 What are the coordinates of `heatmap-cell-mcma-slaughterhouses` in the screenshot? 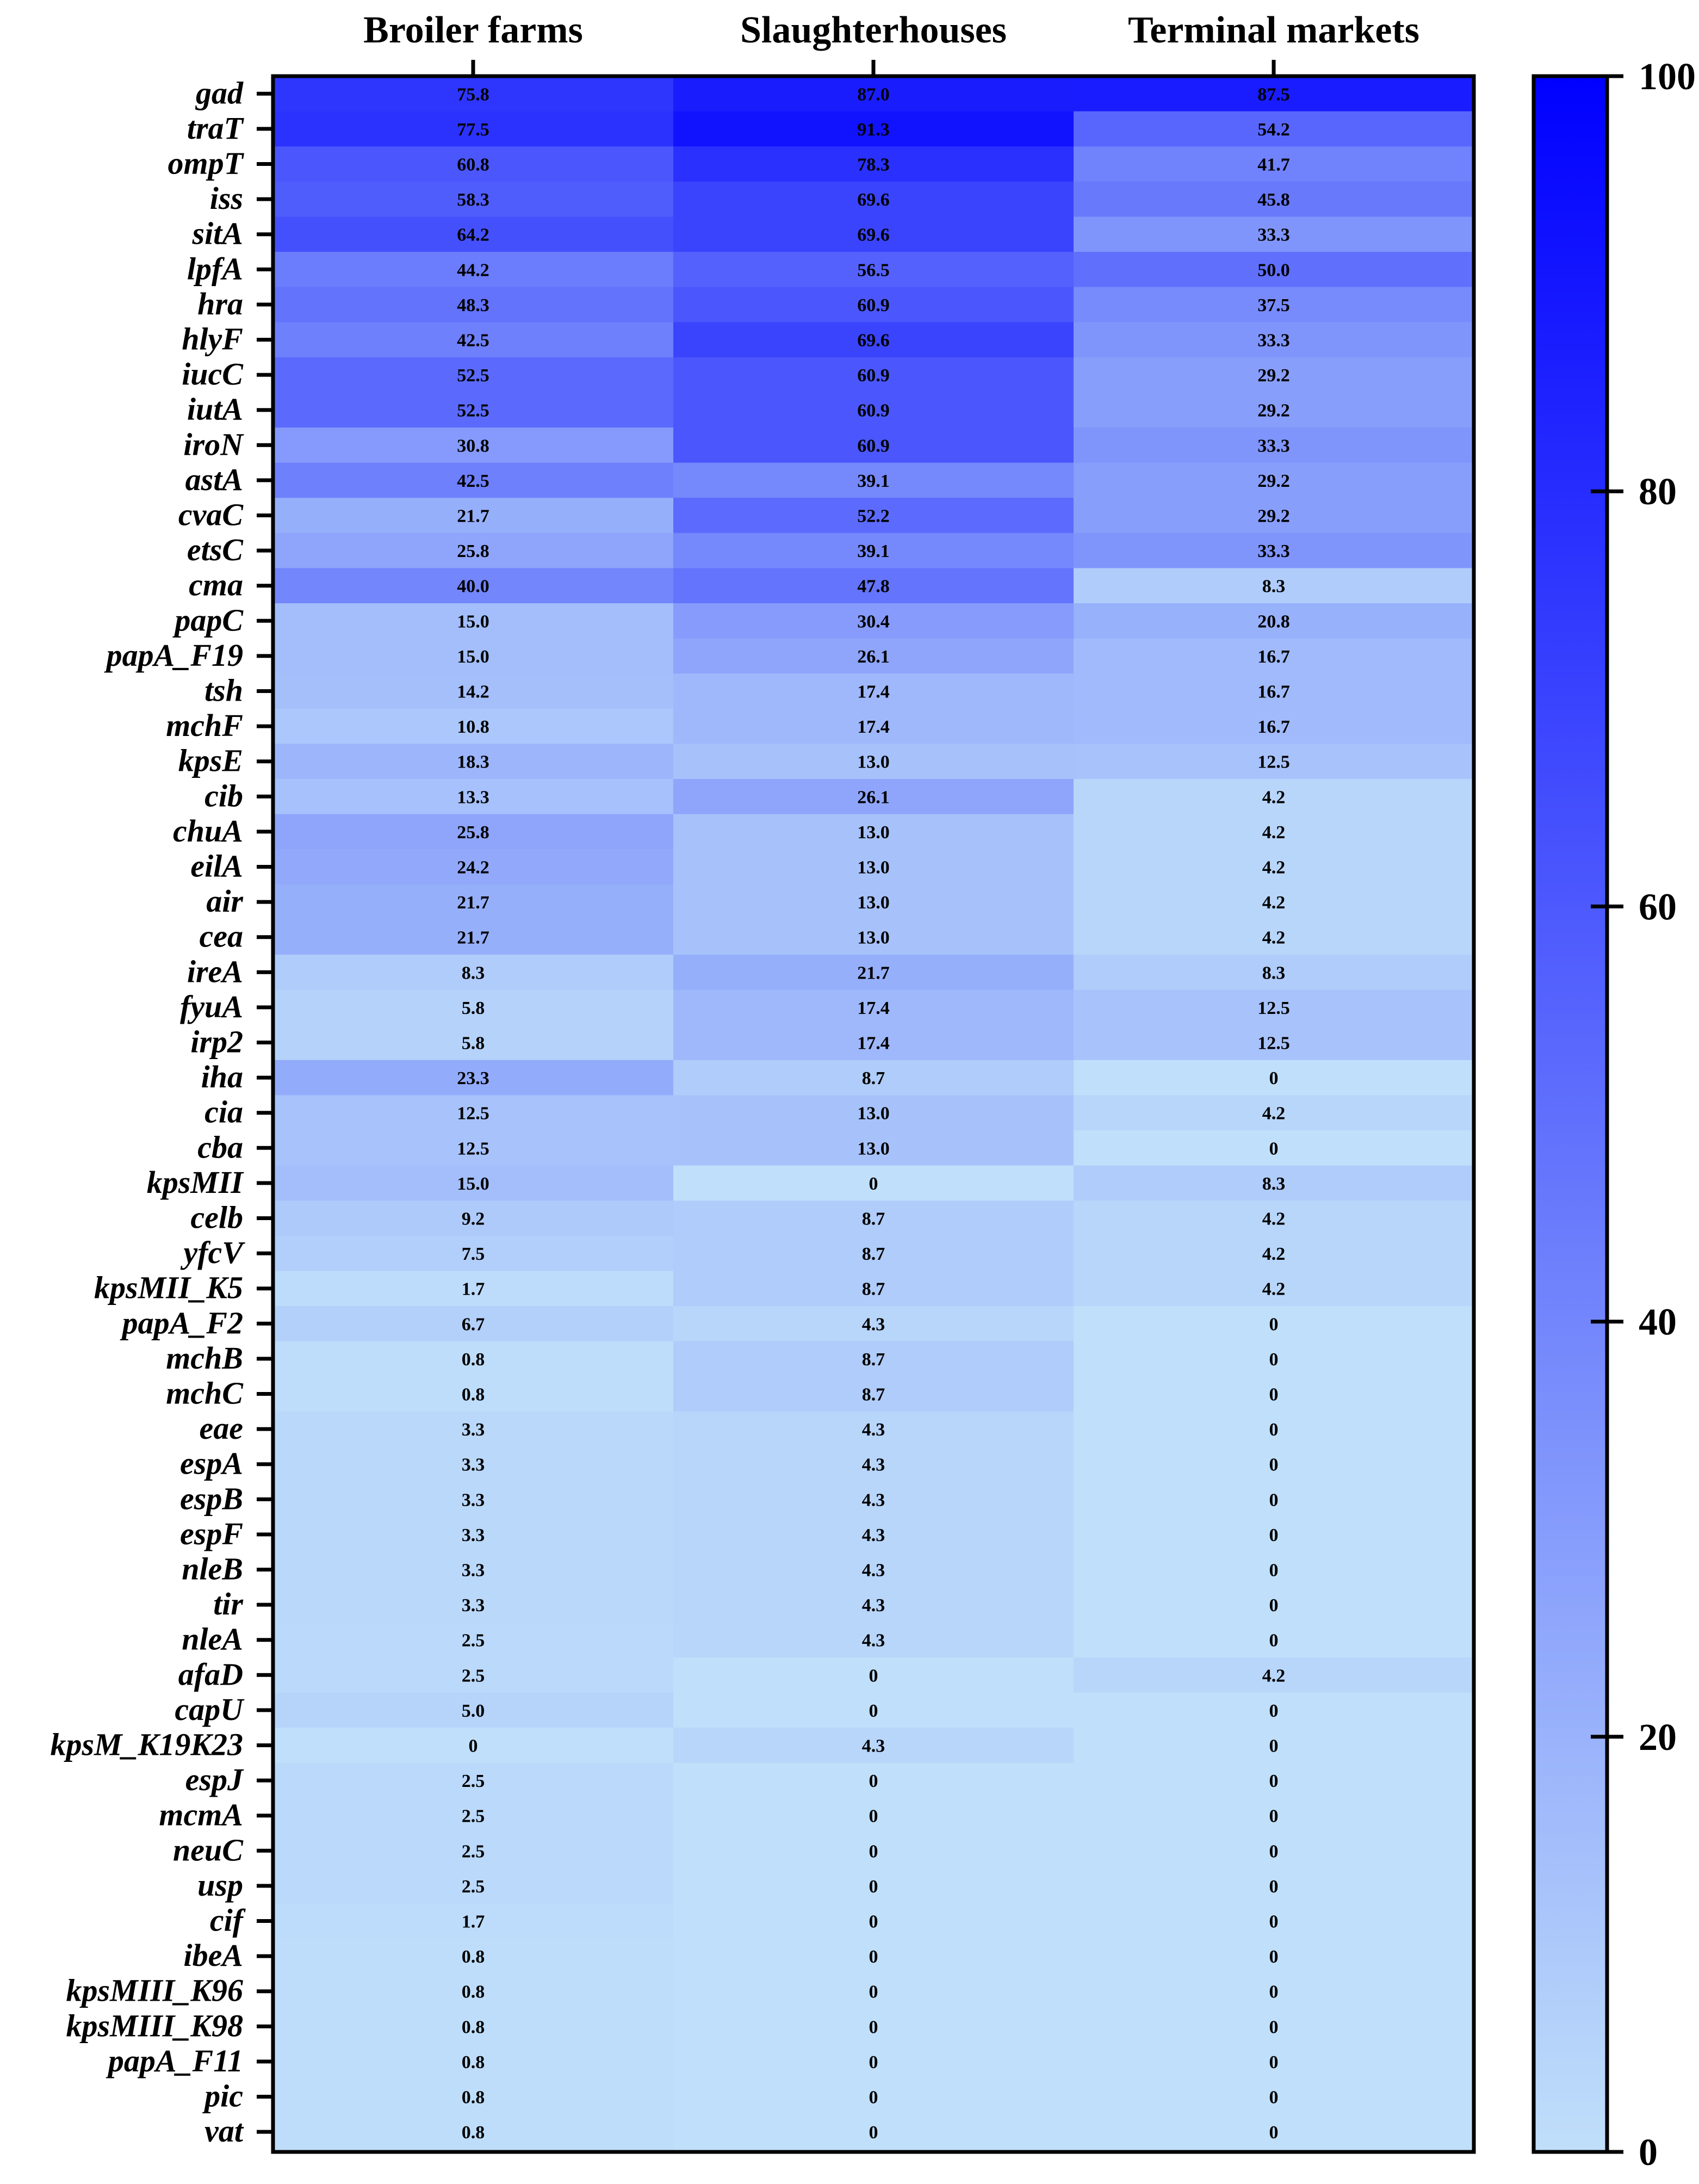 It's located at (873, 1816).